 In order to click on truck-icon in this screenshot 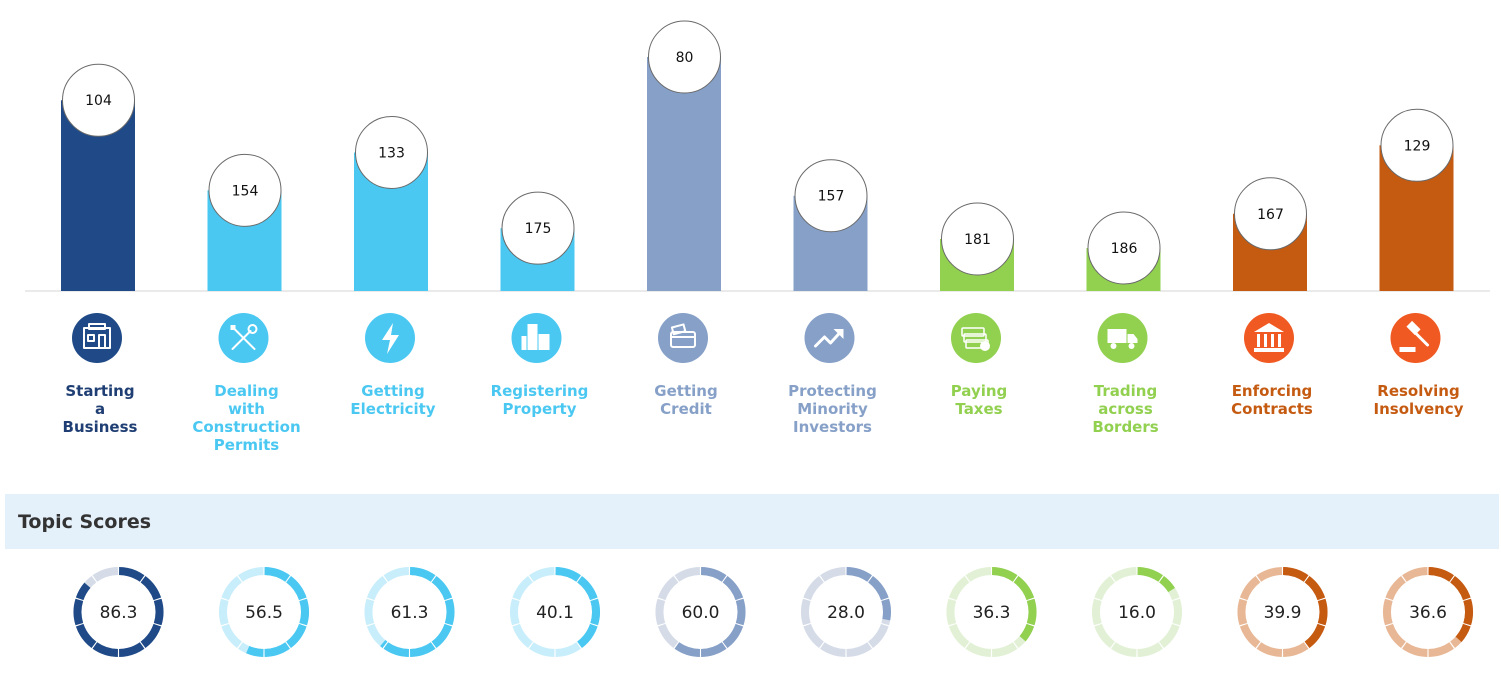, I will do `click(1122, 338)`.